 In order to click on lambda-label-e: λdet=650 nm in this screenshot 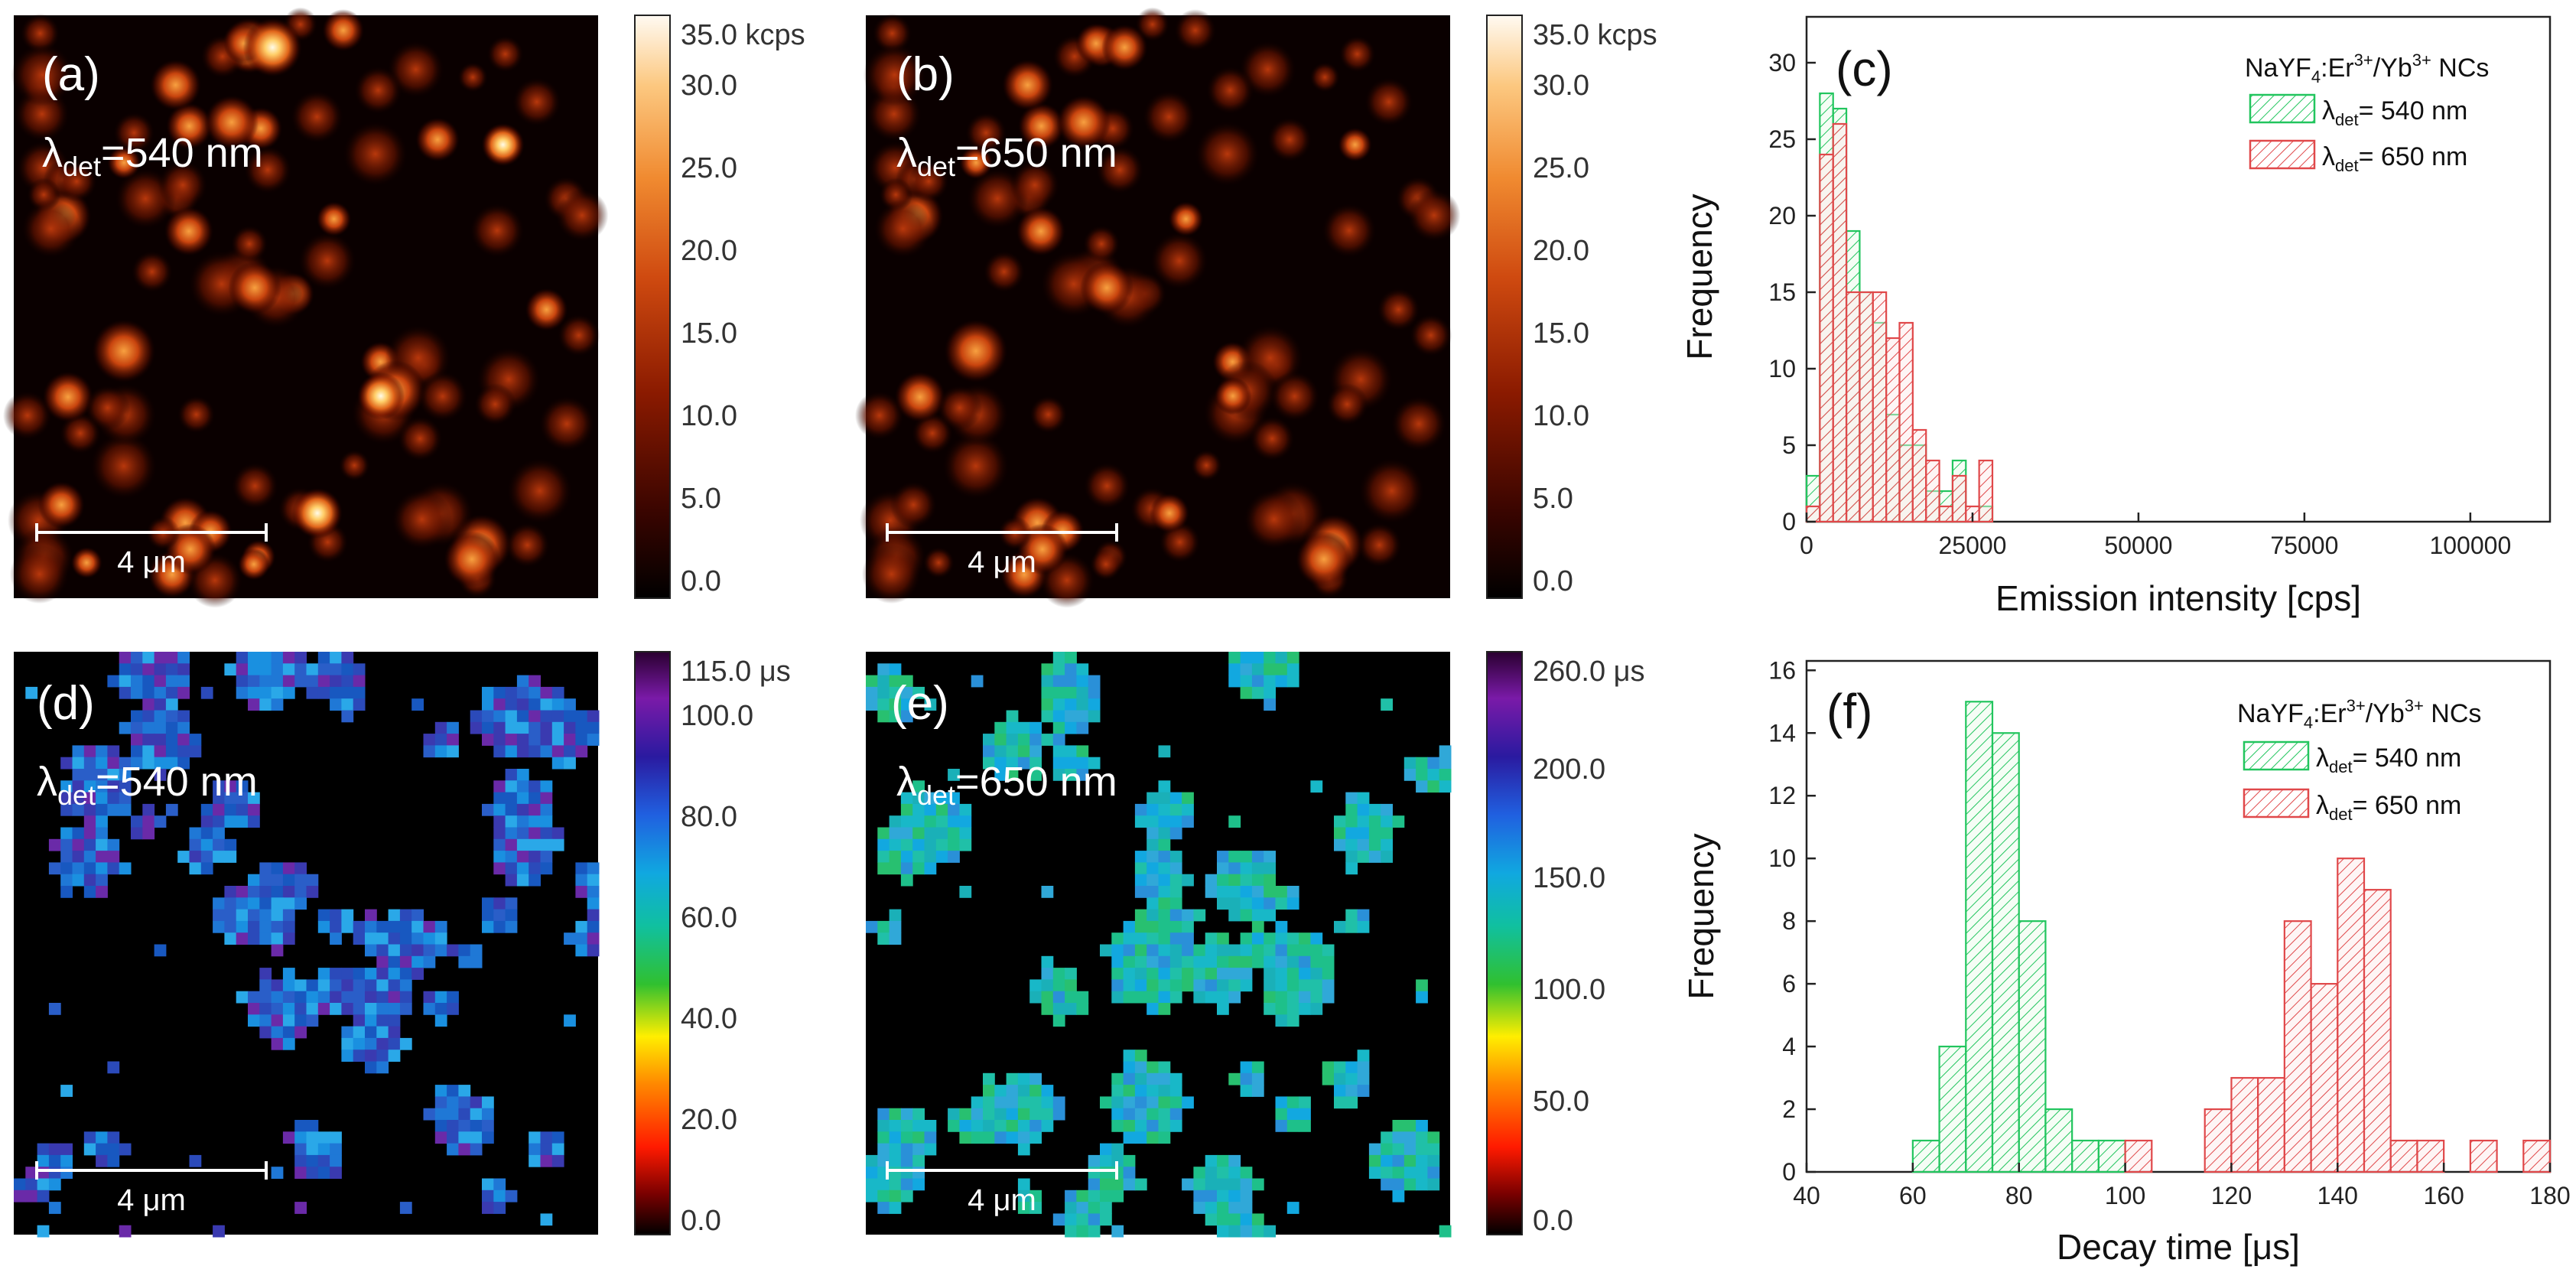, I will do `click(1006, 785)`.